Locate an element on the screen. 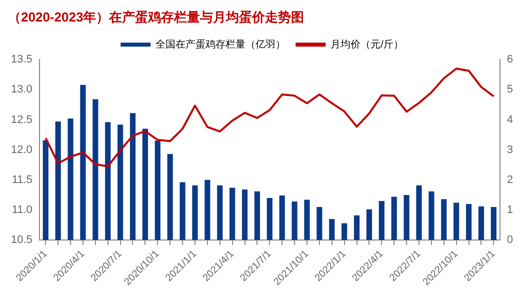 This screenshot has width=532, height=299. y-tick-label: 12.5 is located at coordinates (21, 120).